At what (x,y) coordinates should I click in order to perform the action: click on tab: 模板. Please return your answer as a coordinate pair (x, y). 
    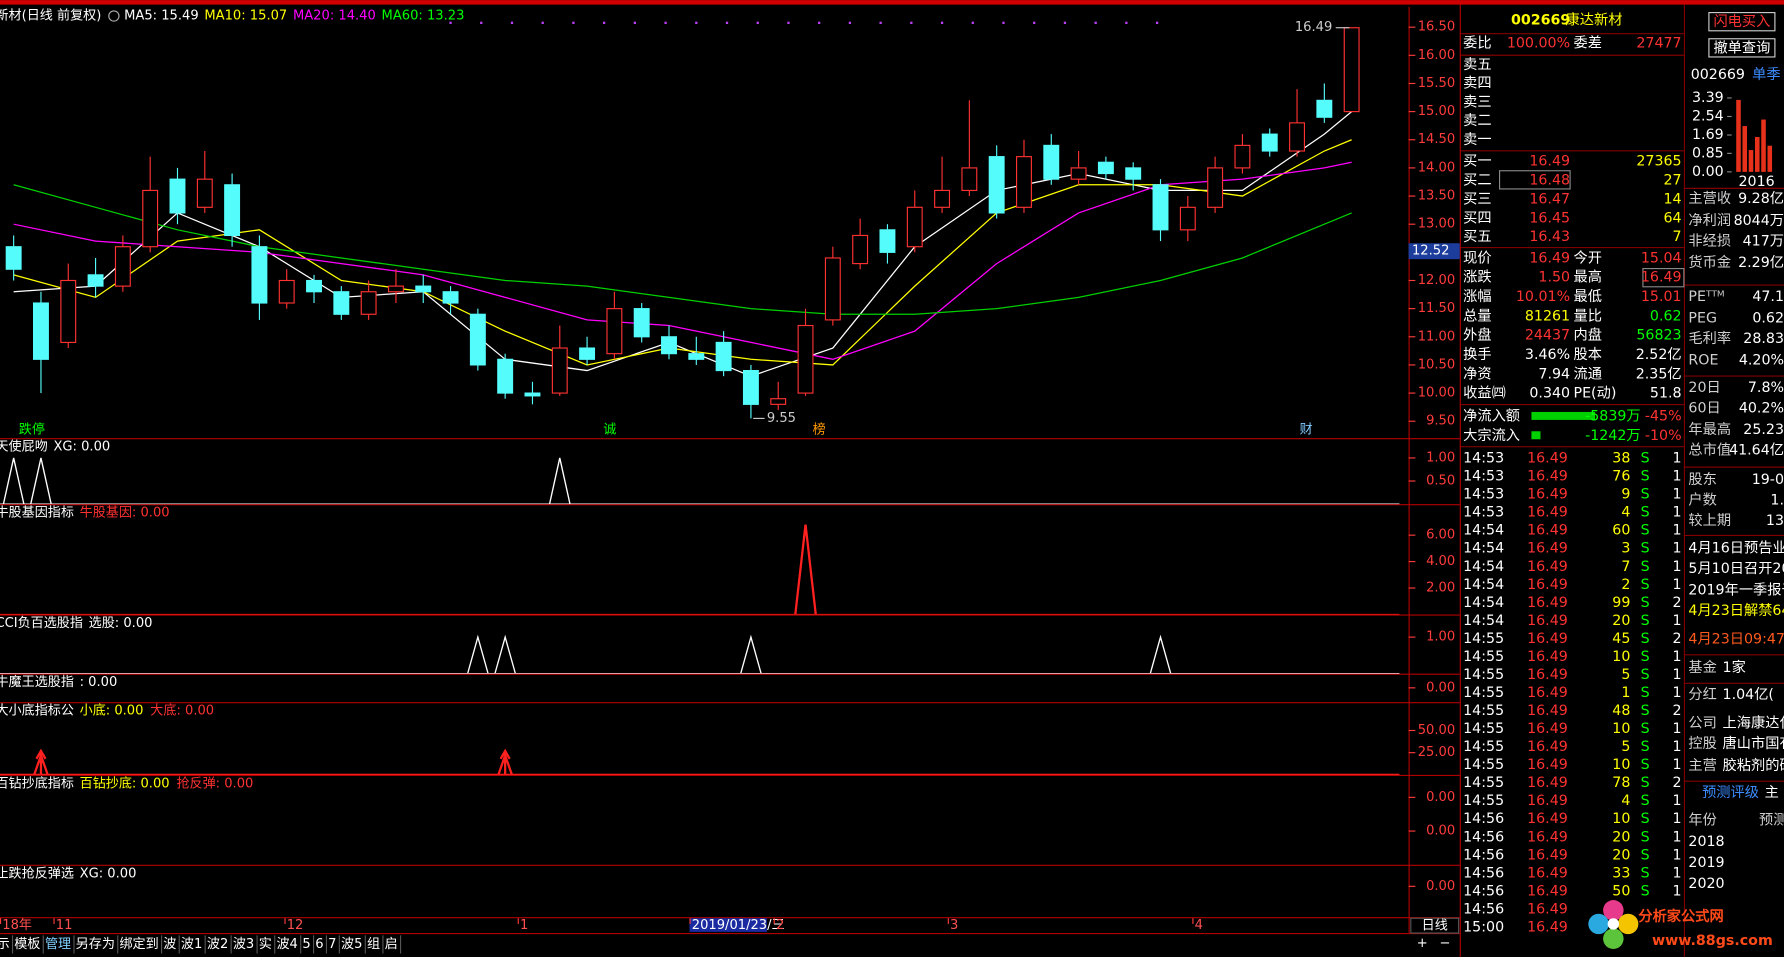
    Looking at the image, I should click on (27, 944).